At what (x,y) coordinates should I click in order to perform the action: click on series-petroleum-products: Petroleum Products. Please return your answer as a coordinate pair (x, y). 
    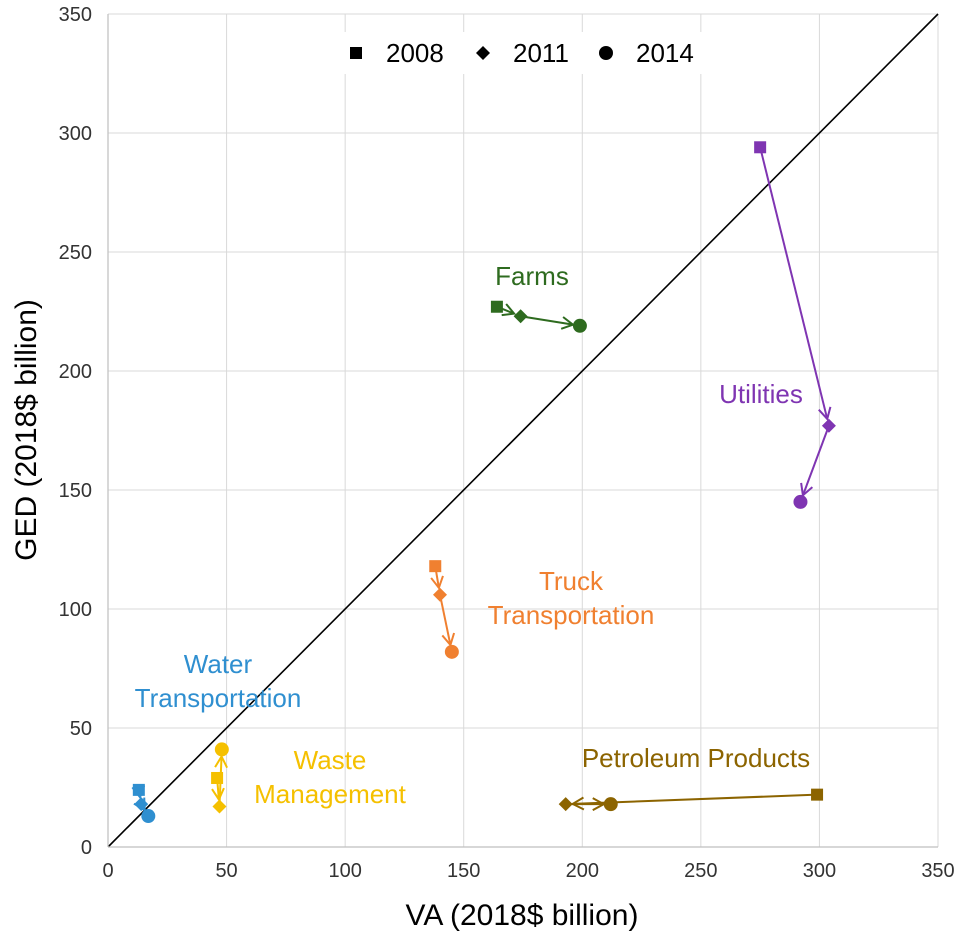
    Looking at the image, I should click on (691, 777).